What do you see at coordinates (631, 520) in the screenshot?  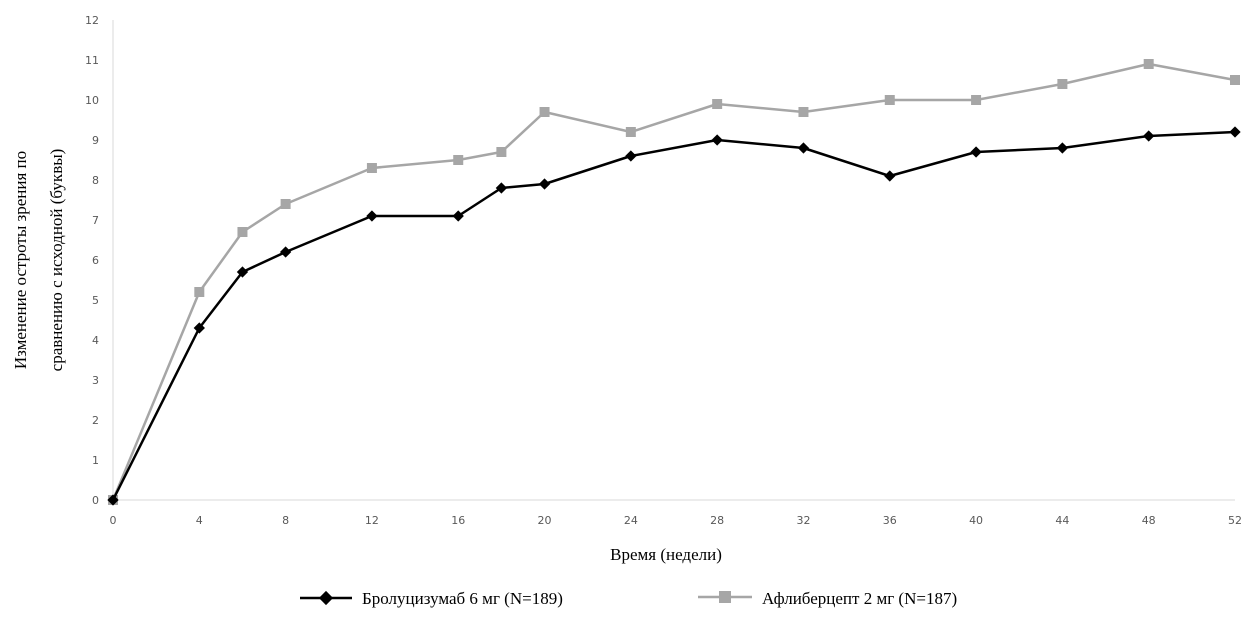 I see `x-tick-label: 24` at bounding box center [631, 520].